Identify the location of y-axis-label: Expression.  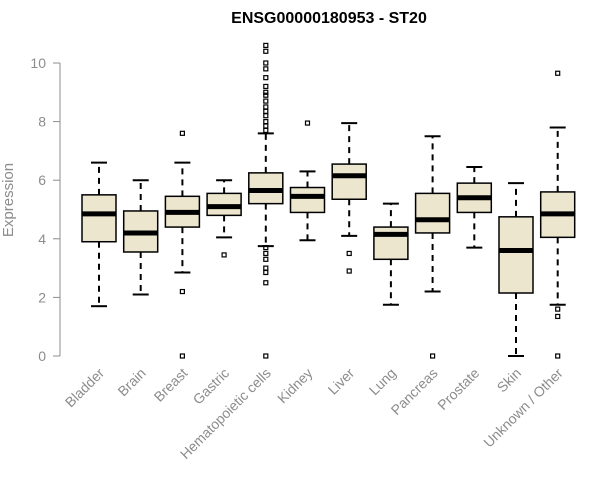
(8, 200).